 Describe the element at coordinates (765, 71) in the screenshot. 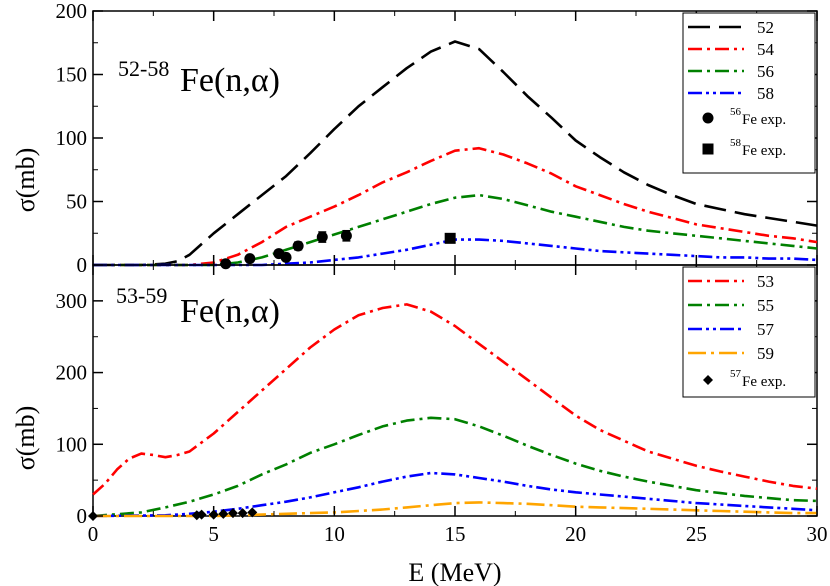

I see `top-legend-label-56: 56` at that location.